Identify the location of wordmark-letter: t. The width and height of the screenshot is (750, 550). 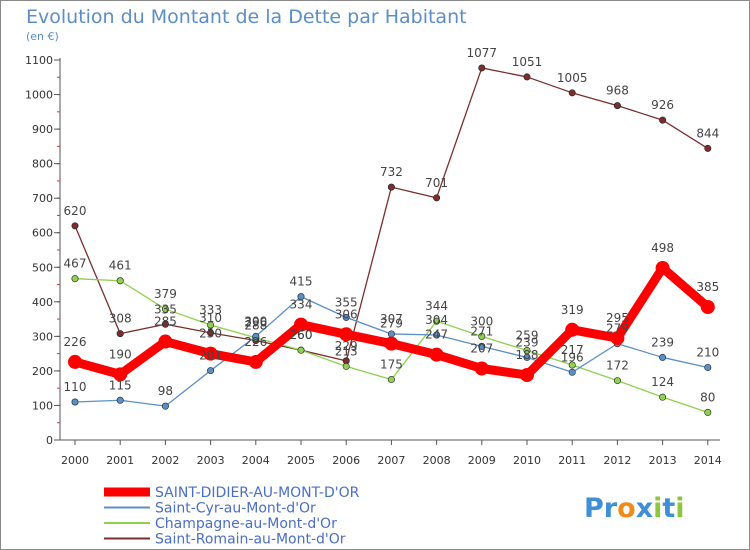
(668, 508).